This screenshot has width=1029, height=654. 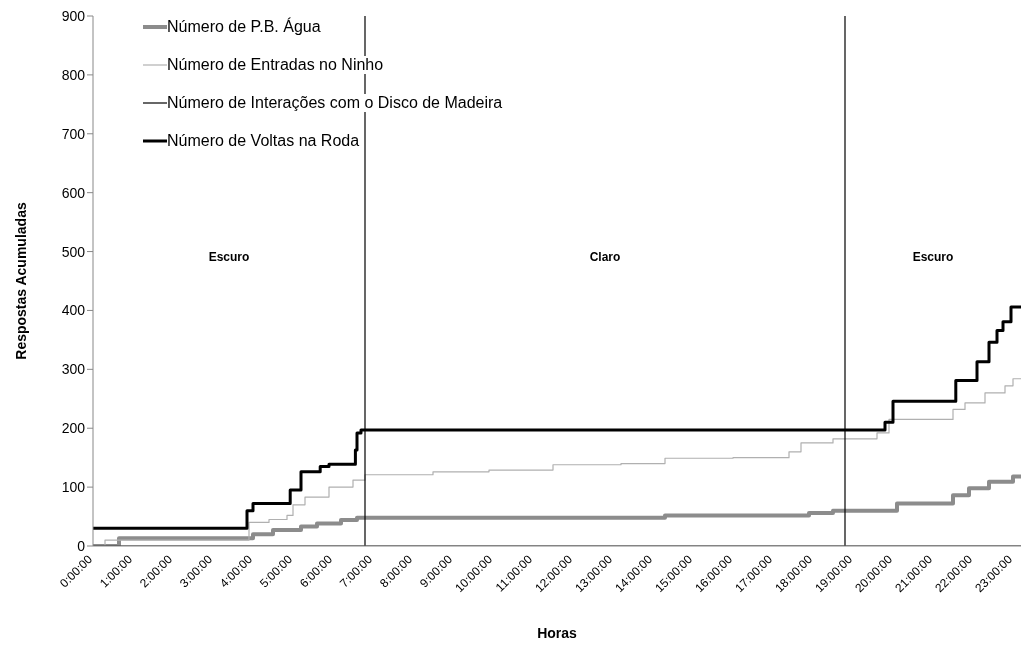 I want to click on y-tick-label: 0, so click(x=81, y=545).